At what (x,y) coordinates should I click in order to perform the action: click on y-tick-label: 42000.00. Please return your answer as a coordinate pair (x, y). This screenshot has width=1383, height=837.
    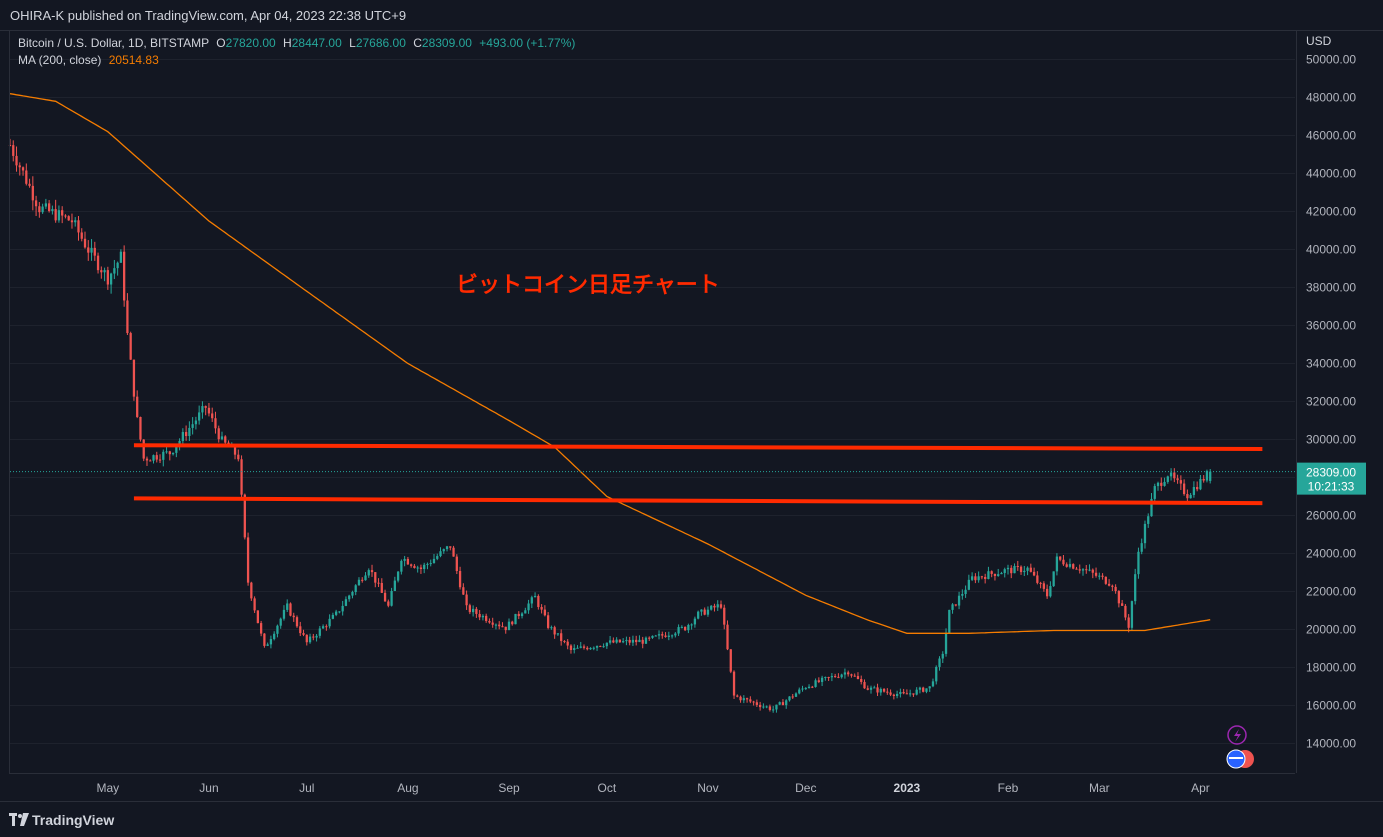
    Looking at the image, I should click on (1331, 212).